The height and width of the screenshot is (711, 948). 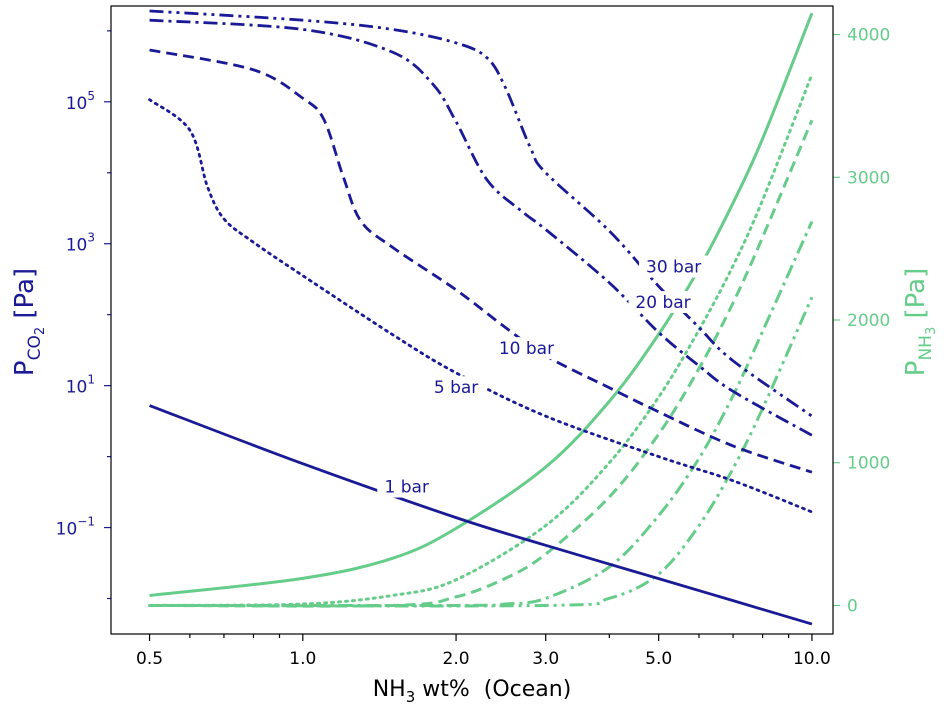 What do you see at coordinates (868, 464) in the screenshot?
I see `y-right-tick-label: 1000` at bounding box center [868, 464].